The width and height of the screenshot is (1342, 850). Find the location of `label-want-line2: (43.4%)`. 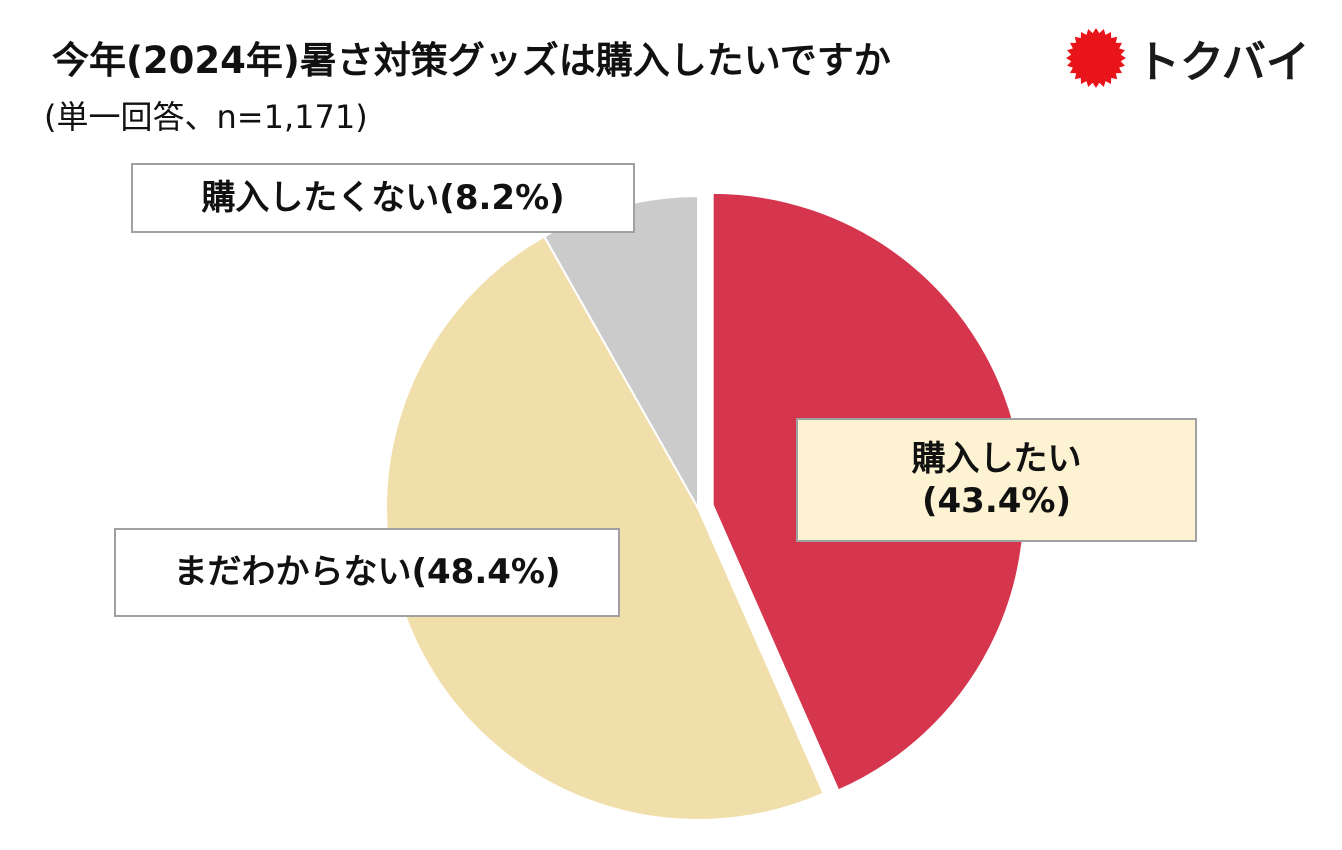

label-want-line2: (43.4%) is located at coordinates (996, 501).